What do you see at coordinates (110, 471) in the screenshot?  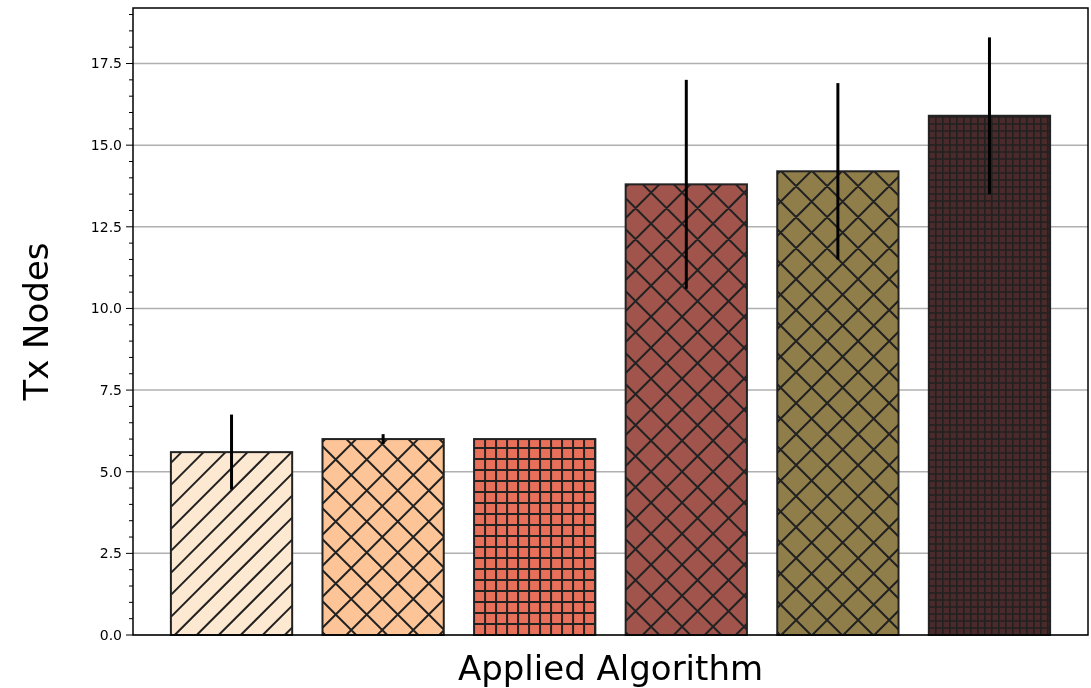 I see `y-tick-label: 5.0` at bounding box center [110, 471].